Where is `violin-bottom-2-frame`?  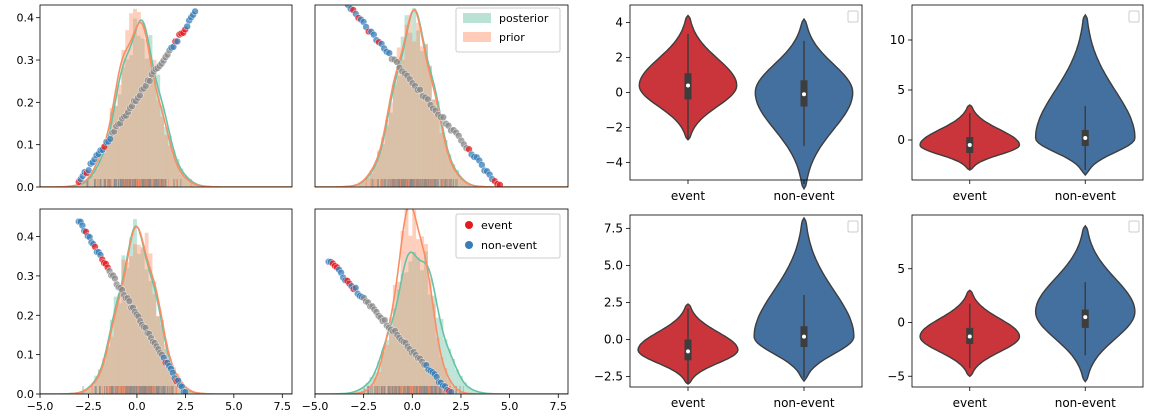
violin-bottom-2-frame is located at coordinates (1027, 301).